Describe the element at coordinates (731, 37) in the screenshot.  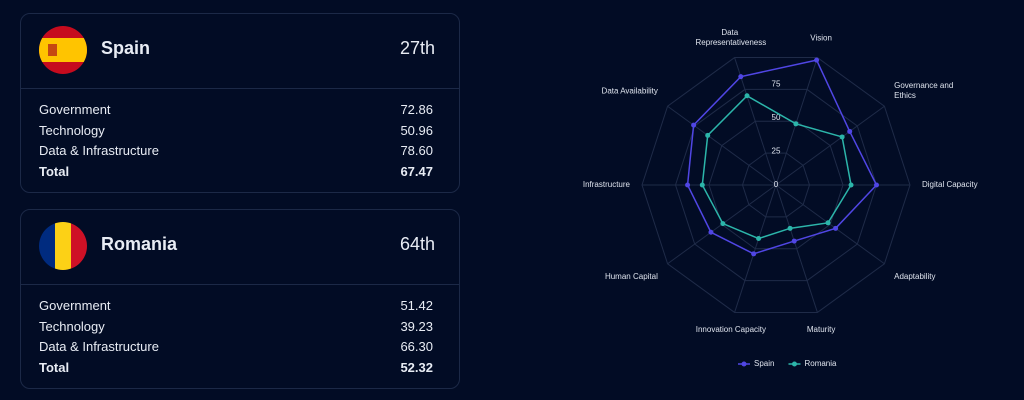
I see `axis-label: Data Representativeness` at that location.